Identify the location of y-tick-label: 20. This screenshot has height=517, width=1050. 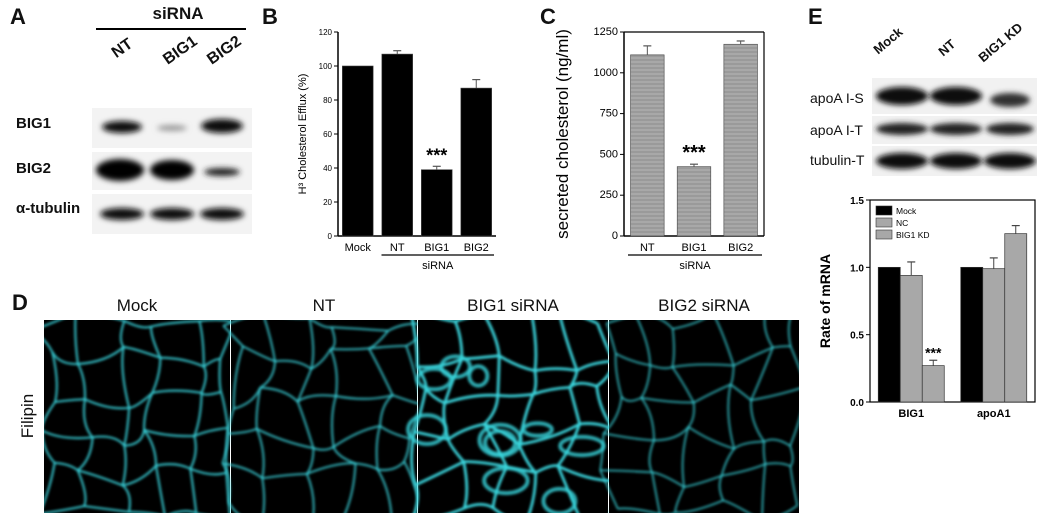
(327, 202).